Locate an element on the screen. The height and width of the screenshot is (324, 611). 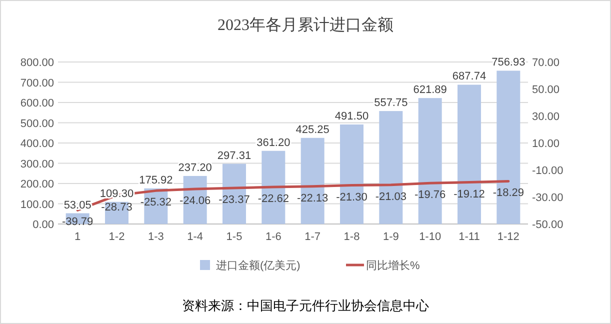
y-tick-label: 500.00 is located at coordinates (37, 124).